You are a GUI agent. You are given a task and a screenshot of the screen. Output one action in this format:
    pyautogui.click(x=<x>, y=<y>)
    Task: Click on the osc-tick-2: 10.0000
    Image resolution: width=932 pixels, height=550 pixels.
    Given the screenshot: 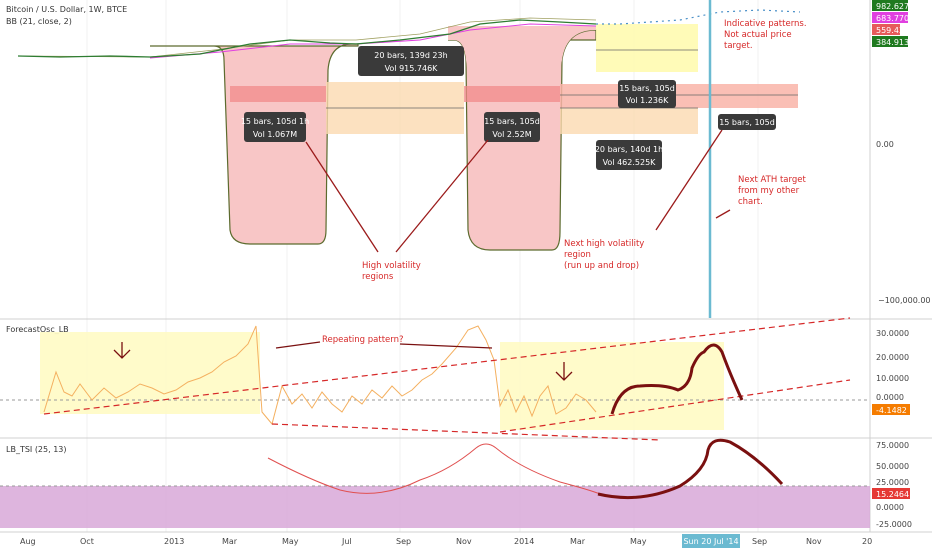 What is the action you would take?
    pyautogui.click(x=892, y=378)
    